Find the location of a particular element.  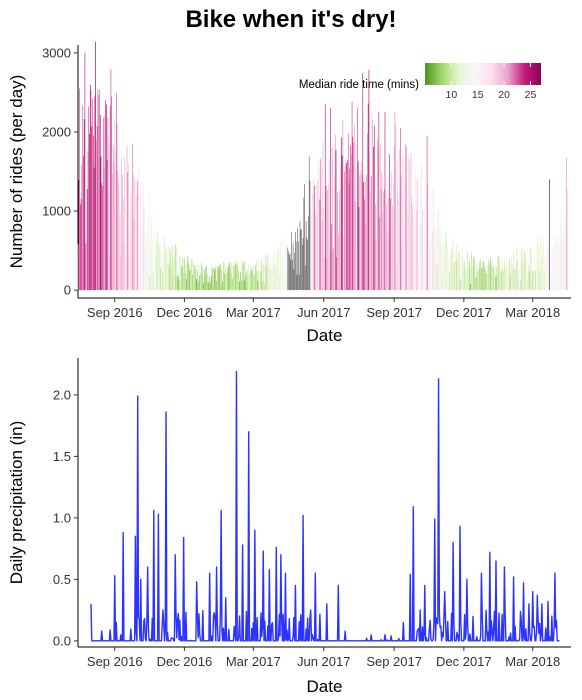

legend-tick-label: 15 is located at coordinates (478, 95).